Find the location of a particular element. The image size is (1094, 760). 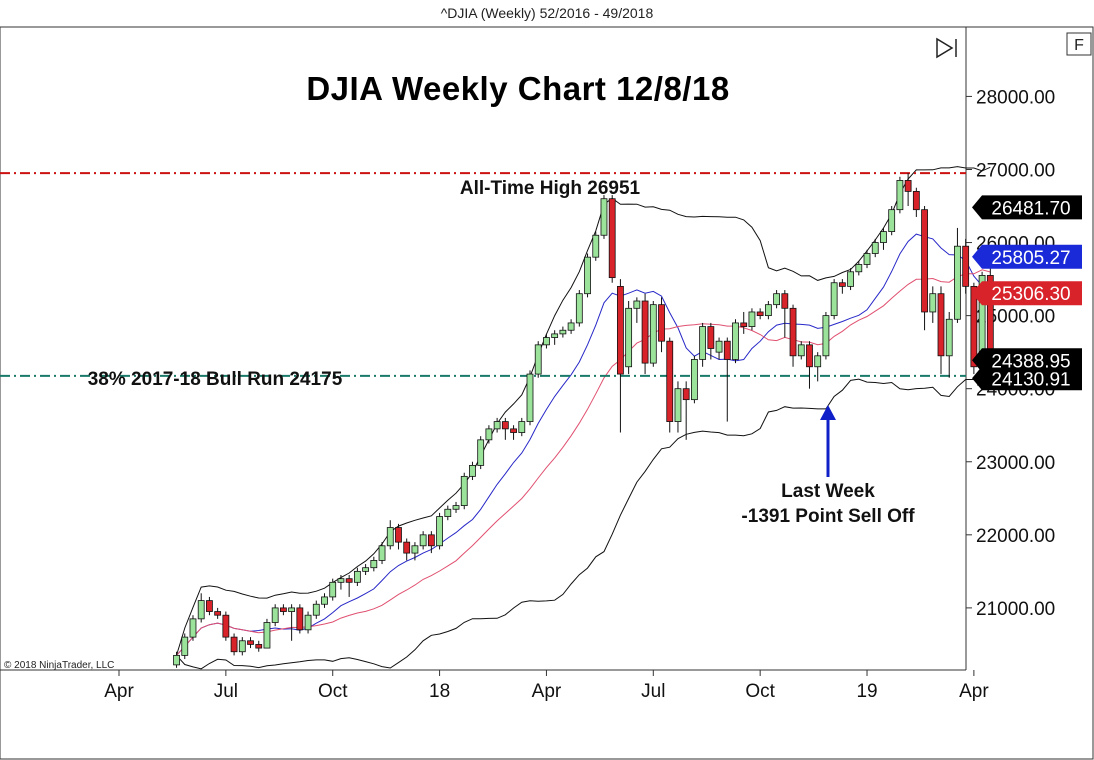

window-title: ^DJIA (Weekly) 52/2016 - 49/2018 is located at coordinates (547, 13).